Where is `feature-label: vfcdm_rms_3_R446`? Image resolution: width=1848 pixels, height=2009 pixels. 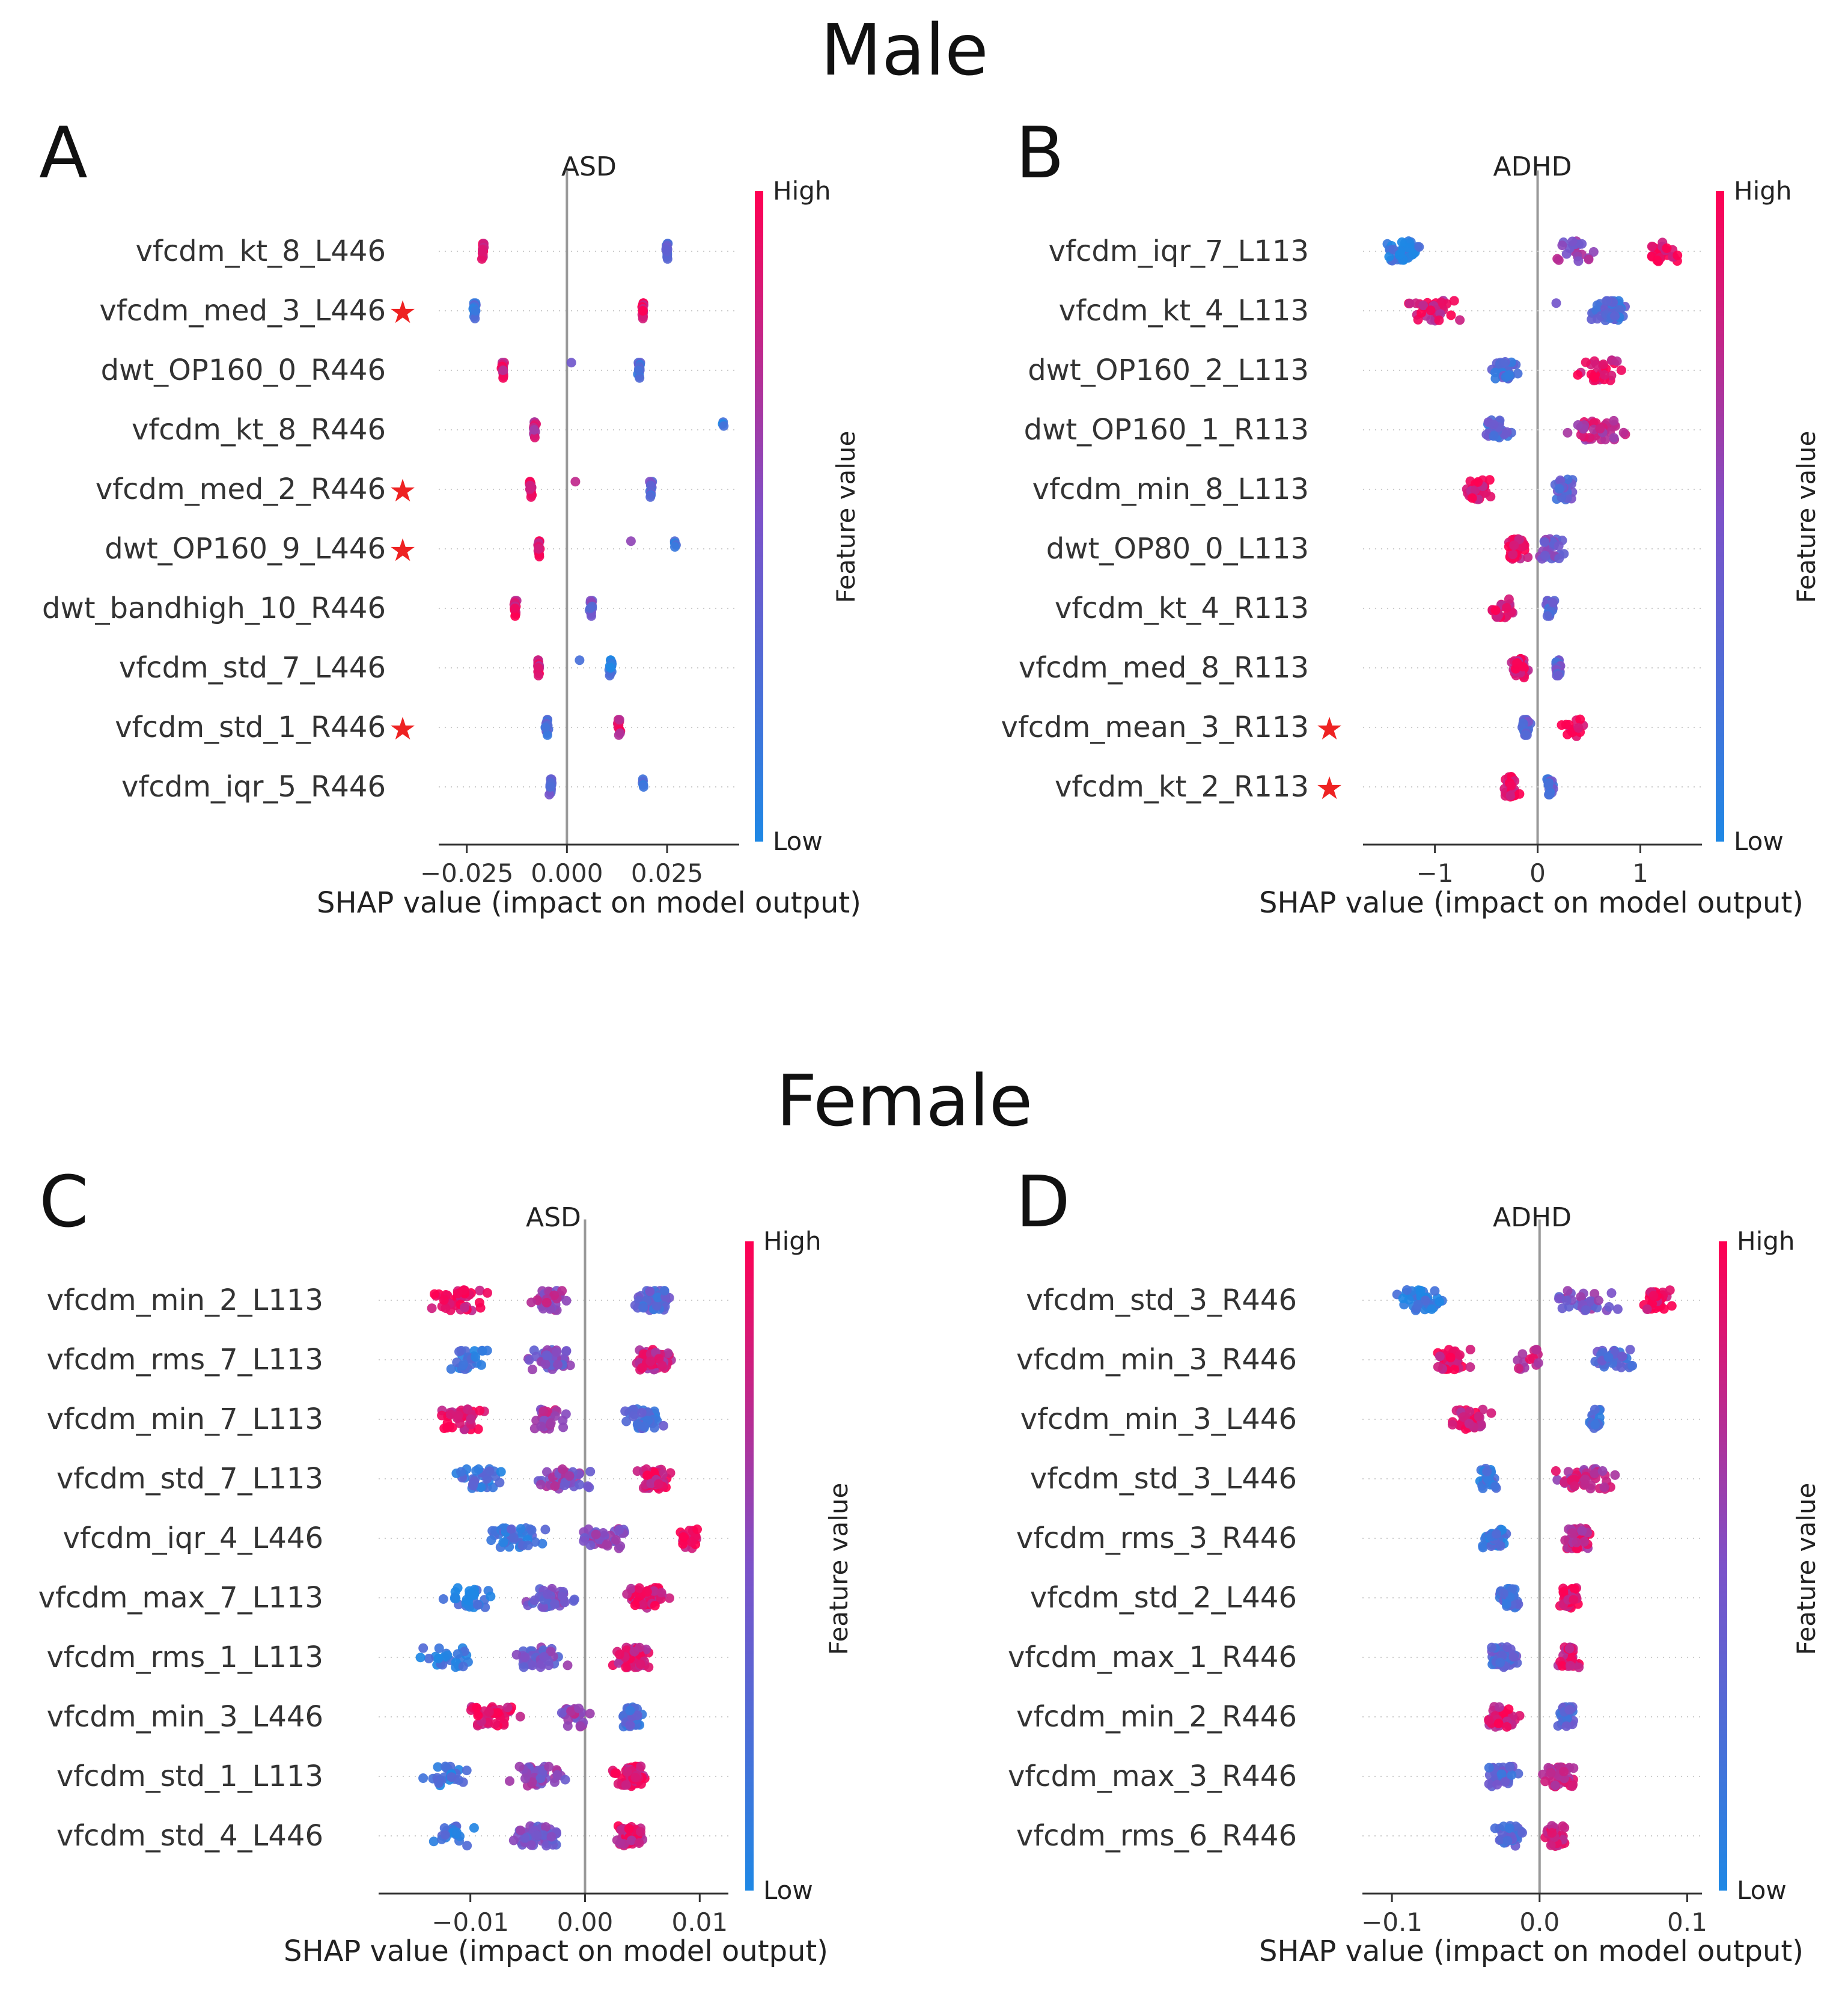
feature-label: vfcdm_rms_3_R446 is located at coordinates (1156, 1538).